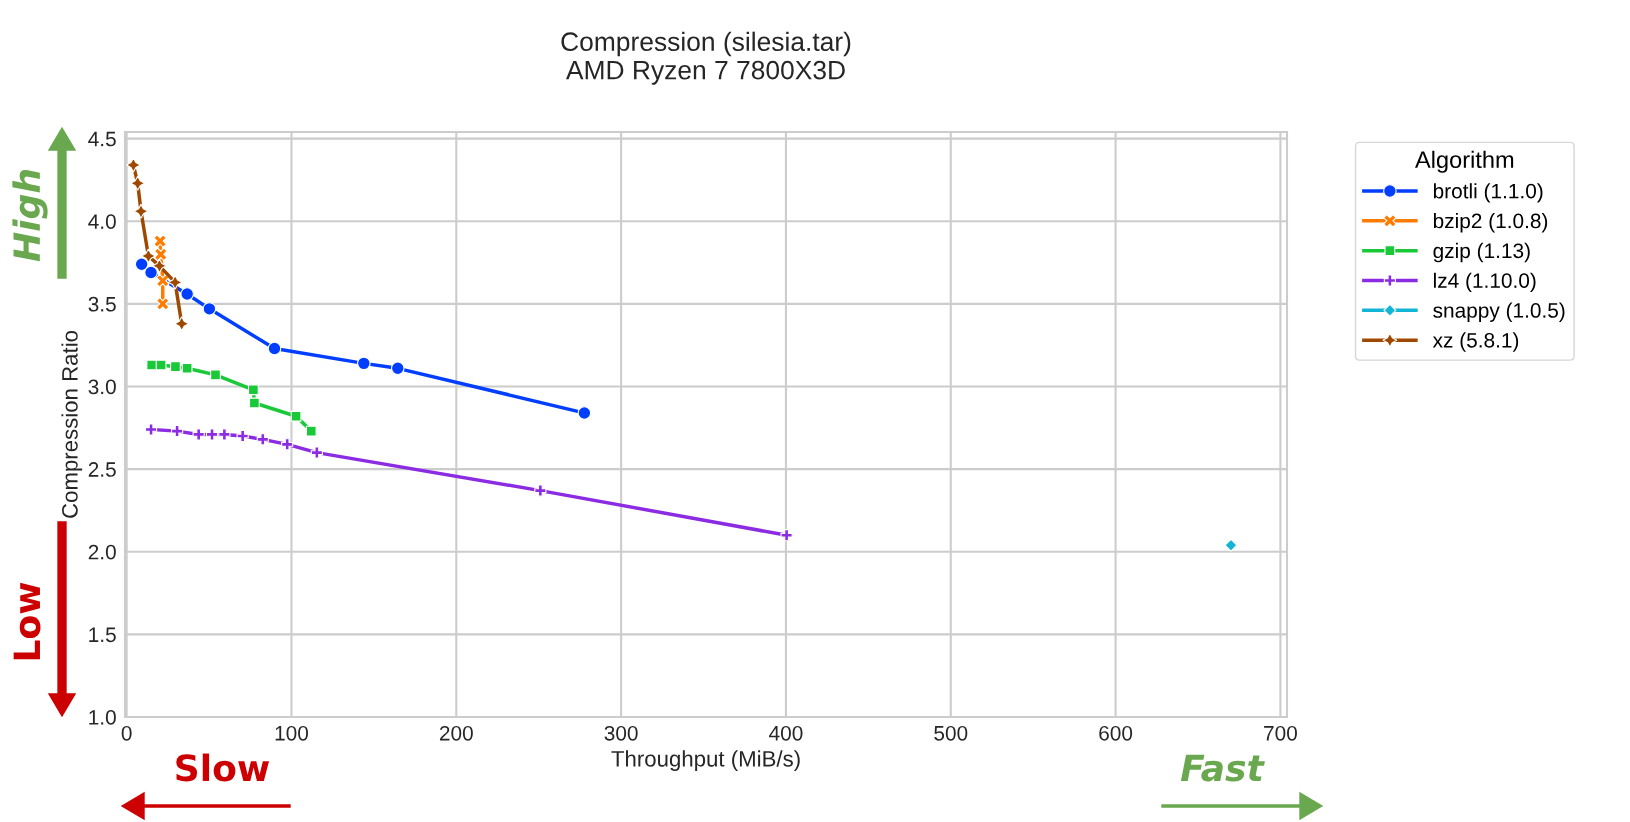 The width and height of the screenshot is (1630, 822). What do you see at coordinates (1222, 768) in the screenshot?
I see `text: Fast` at bounding box center [1222, 768].